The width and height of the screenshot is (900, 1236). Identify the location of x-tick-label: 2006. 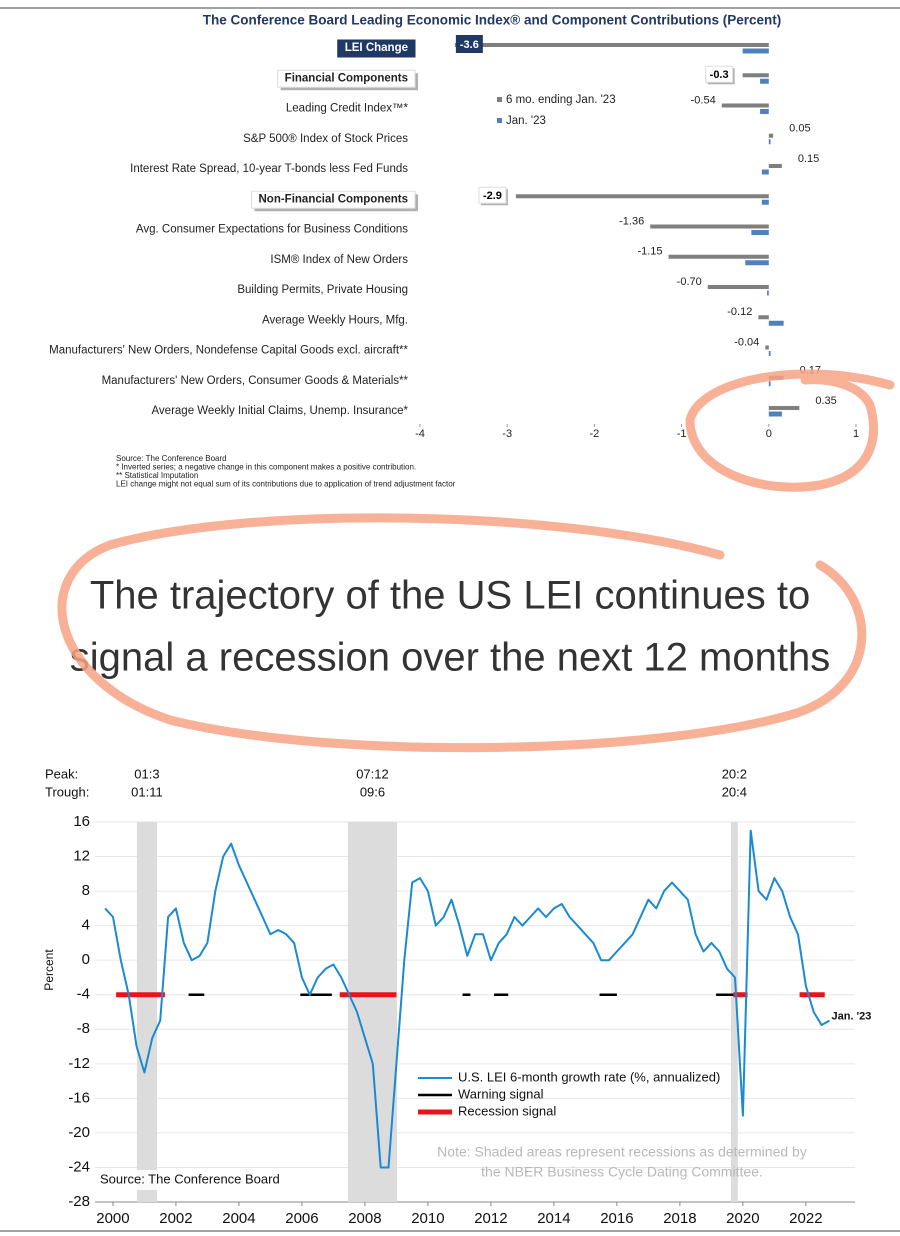
(301, 1218).